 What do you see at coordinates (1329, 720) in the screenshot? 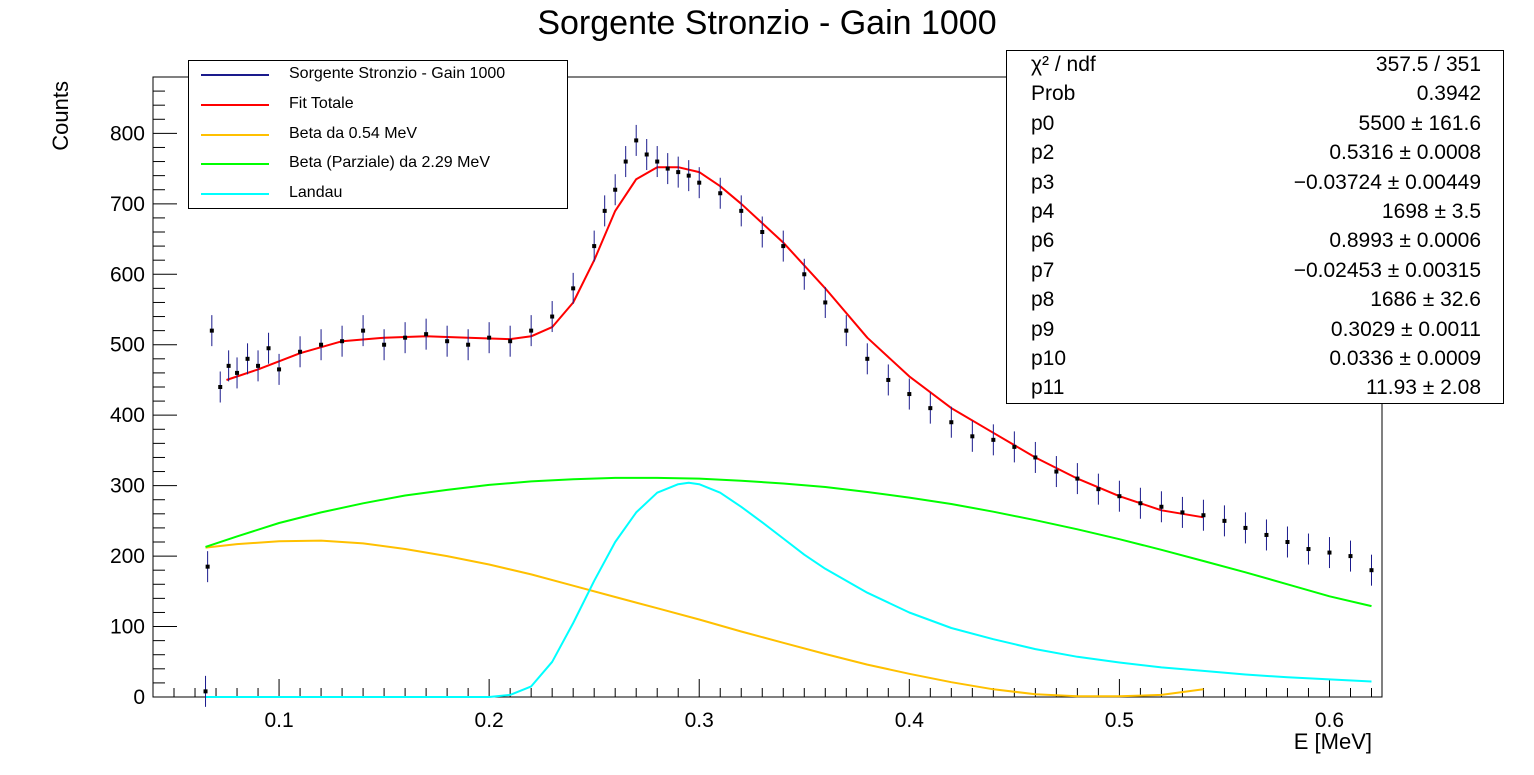
I see `x-tick-label: 0.6` at bounding box center [1329, 720].